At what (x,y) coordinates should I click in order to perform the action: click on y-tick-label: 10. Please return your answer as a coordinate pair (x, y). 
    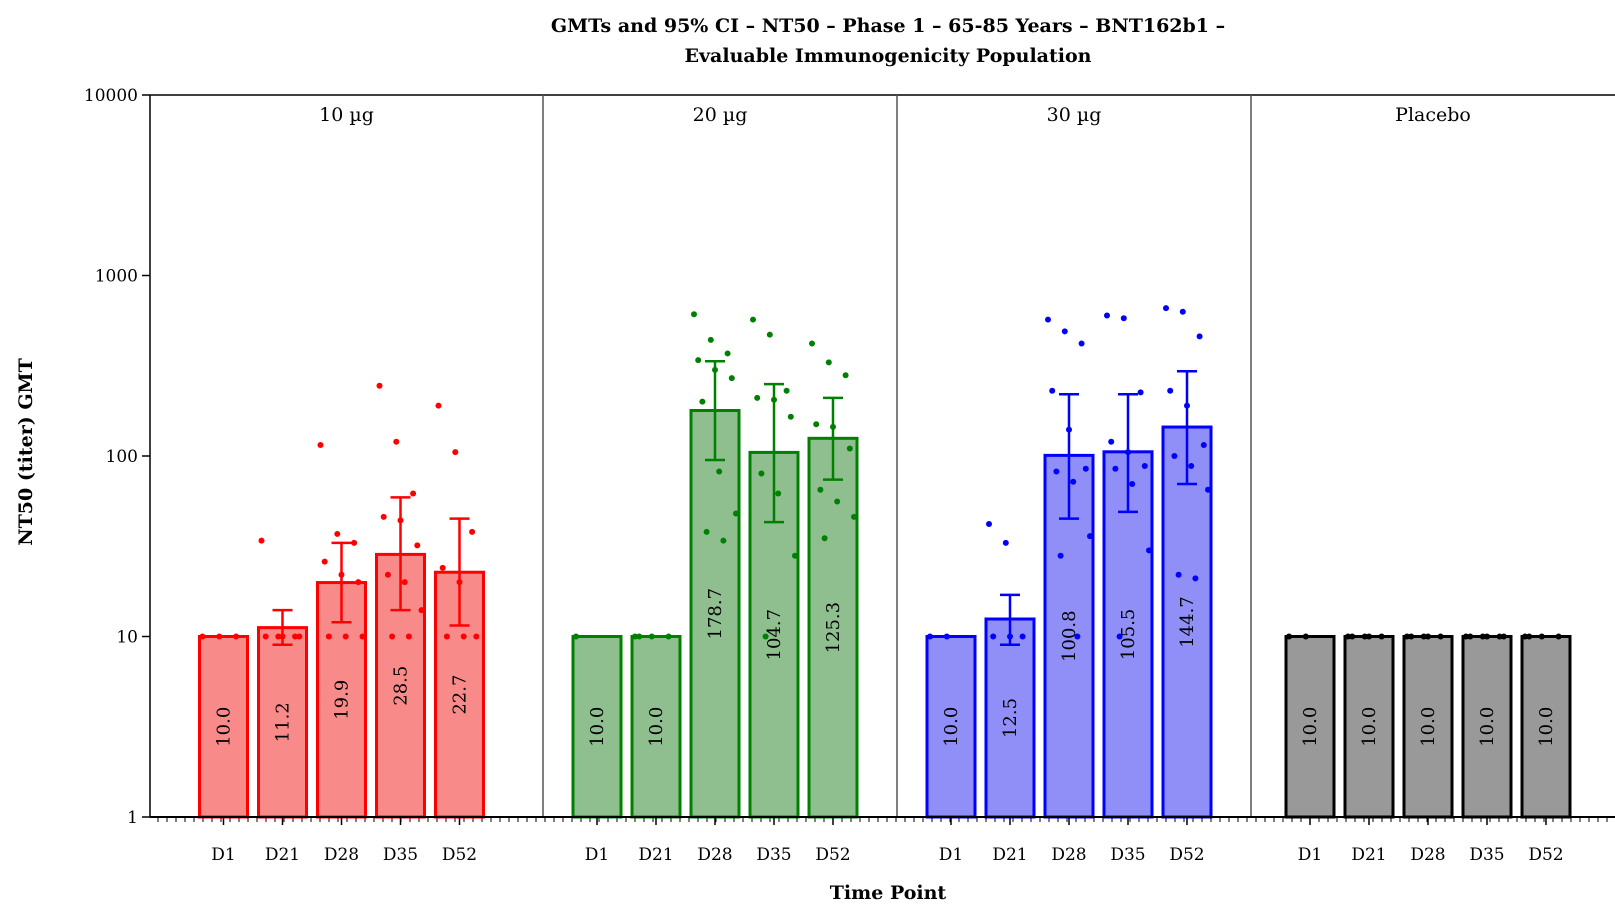
    Looking at the image, I should click on (127, 638).